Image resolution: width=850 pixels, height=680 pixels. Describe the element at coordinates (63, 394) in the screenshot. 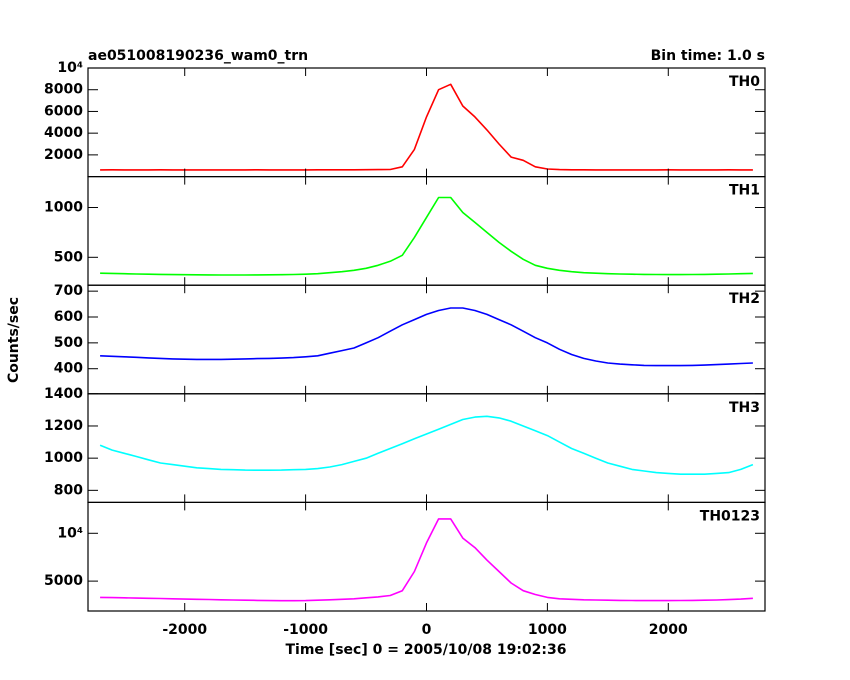

I see `y-tick-label: 1400` at that location.